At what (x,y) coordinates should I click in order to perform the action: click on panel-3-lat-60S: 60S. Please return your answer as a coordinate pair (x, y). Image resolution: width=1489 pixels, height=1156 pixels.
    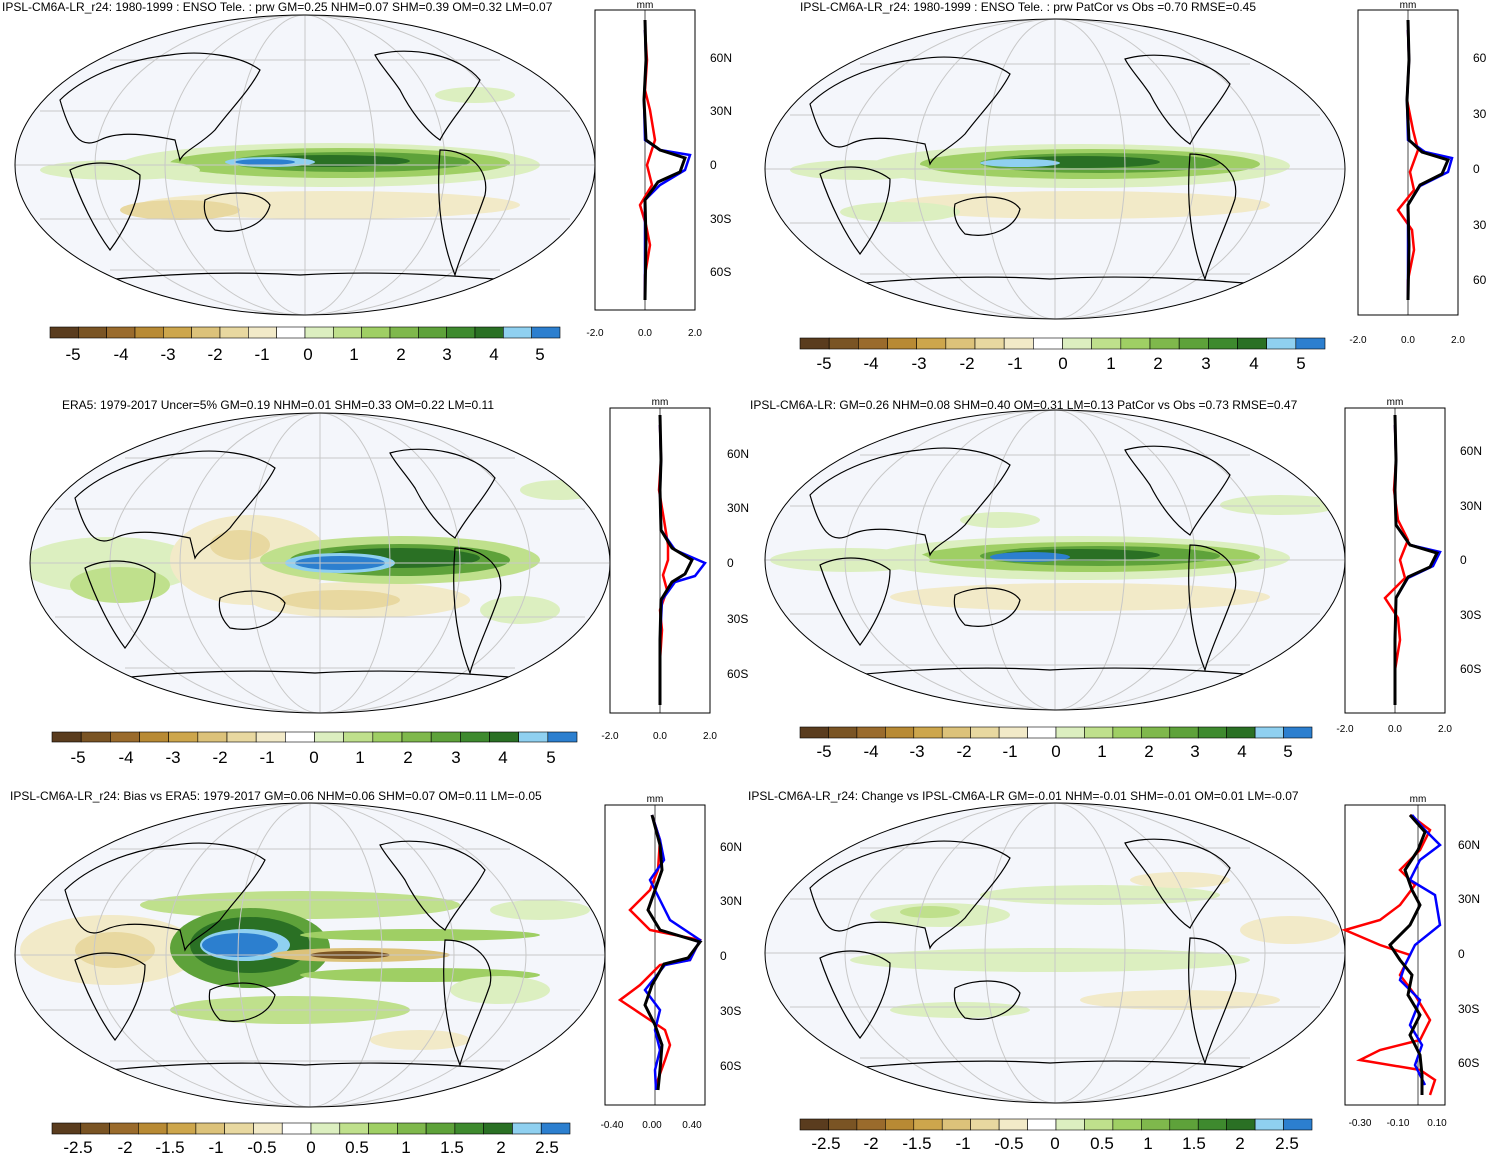
    Looking at the image, I should click on (737, 674).